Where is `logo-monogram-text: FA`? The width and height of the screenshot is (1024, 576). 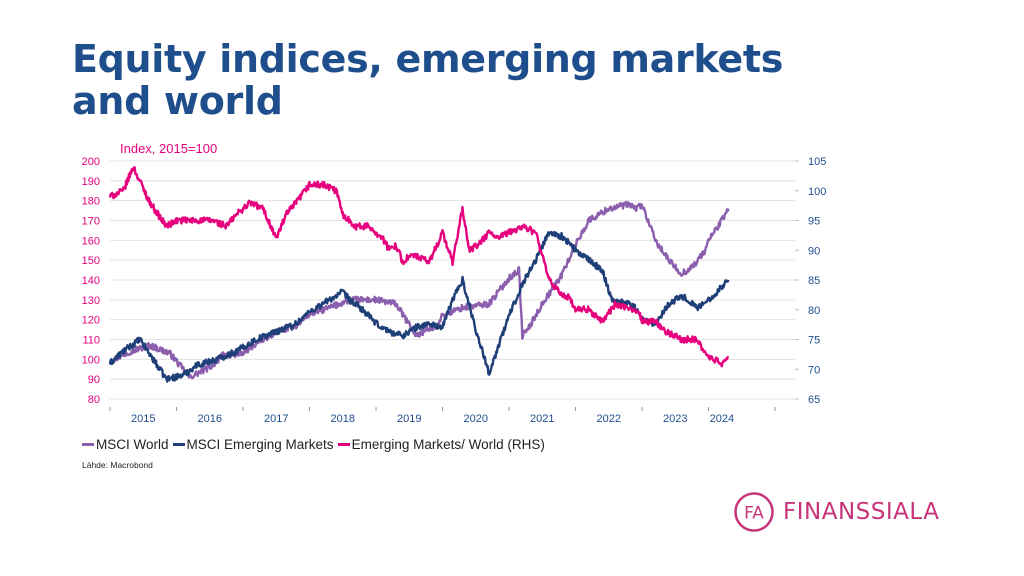 logo-monogram-text: FA is located at coordinates (754, 514).